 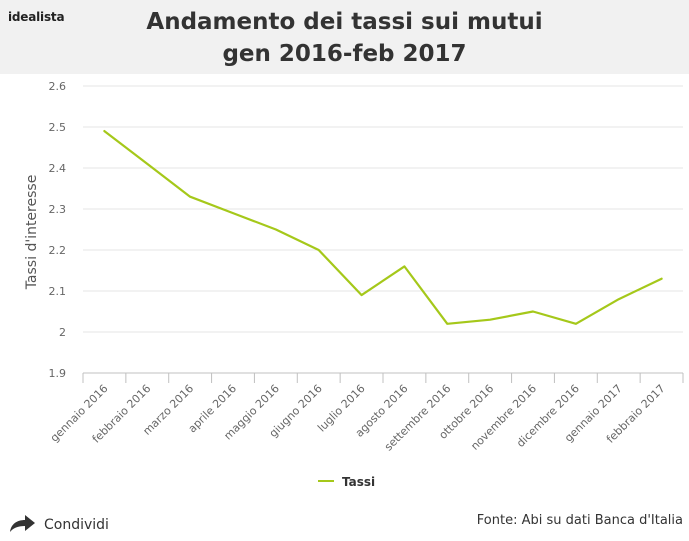 I want to click on source-note: Fonte: Abi su dati Banca d'Italia, so click(x=579, y=520).